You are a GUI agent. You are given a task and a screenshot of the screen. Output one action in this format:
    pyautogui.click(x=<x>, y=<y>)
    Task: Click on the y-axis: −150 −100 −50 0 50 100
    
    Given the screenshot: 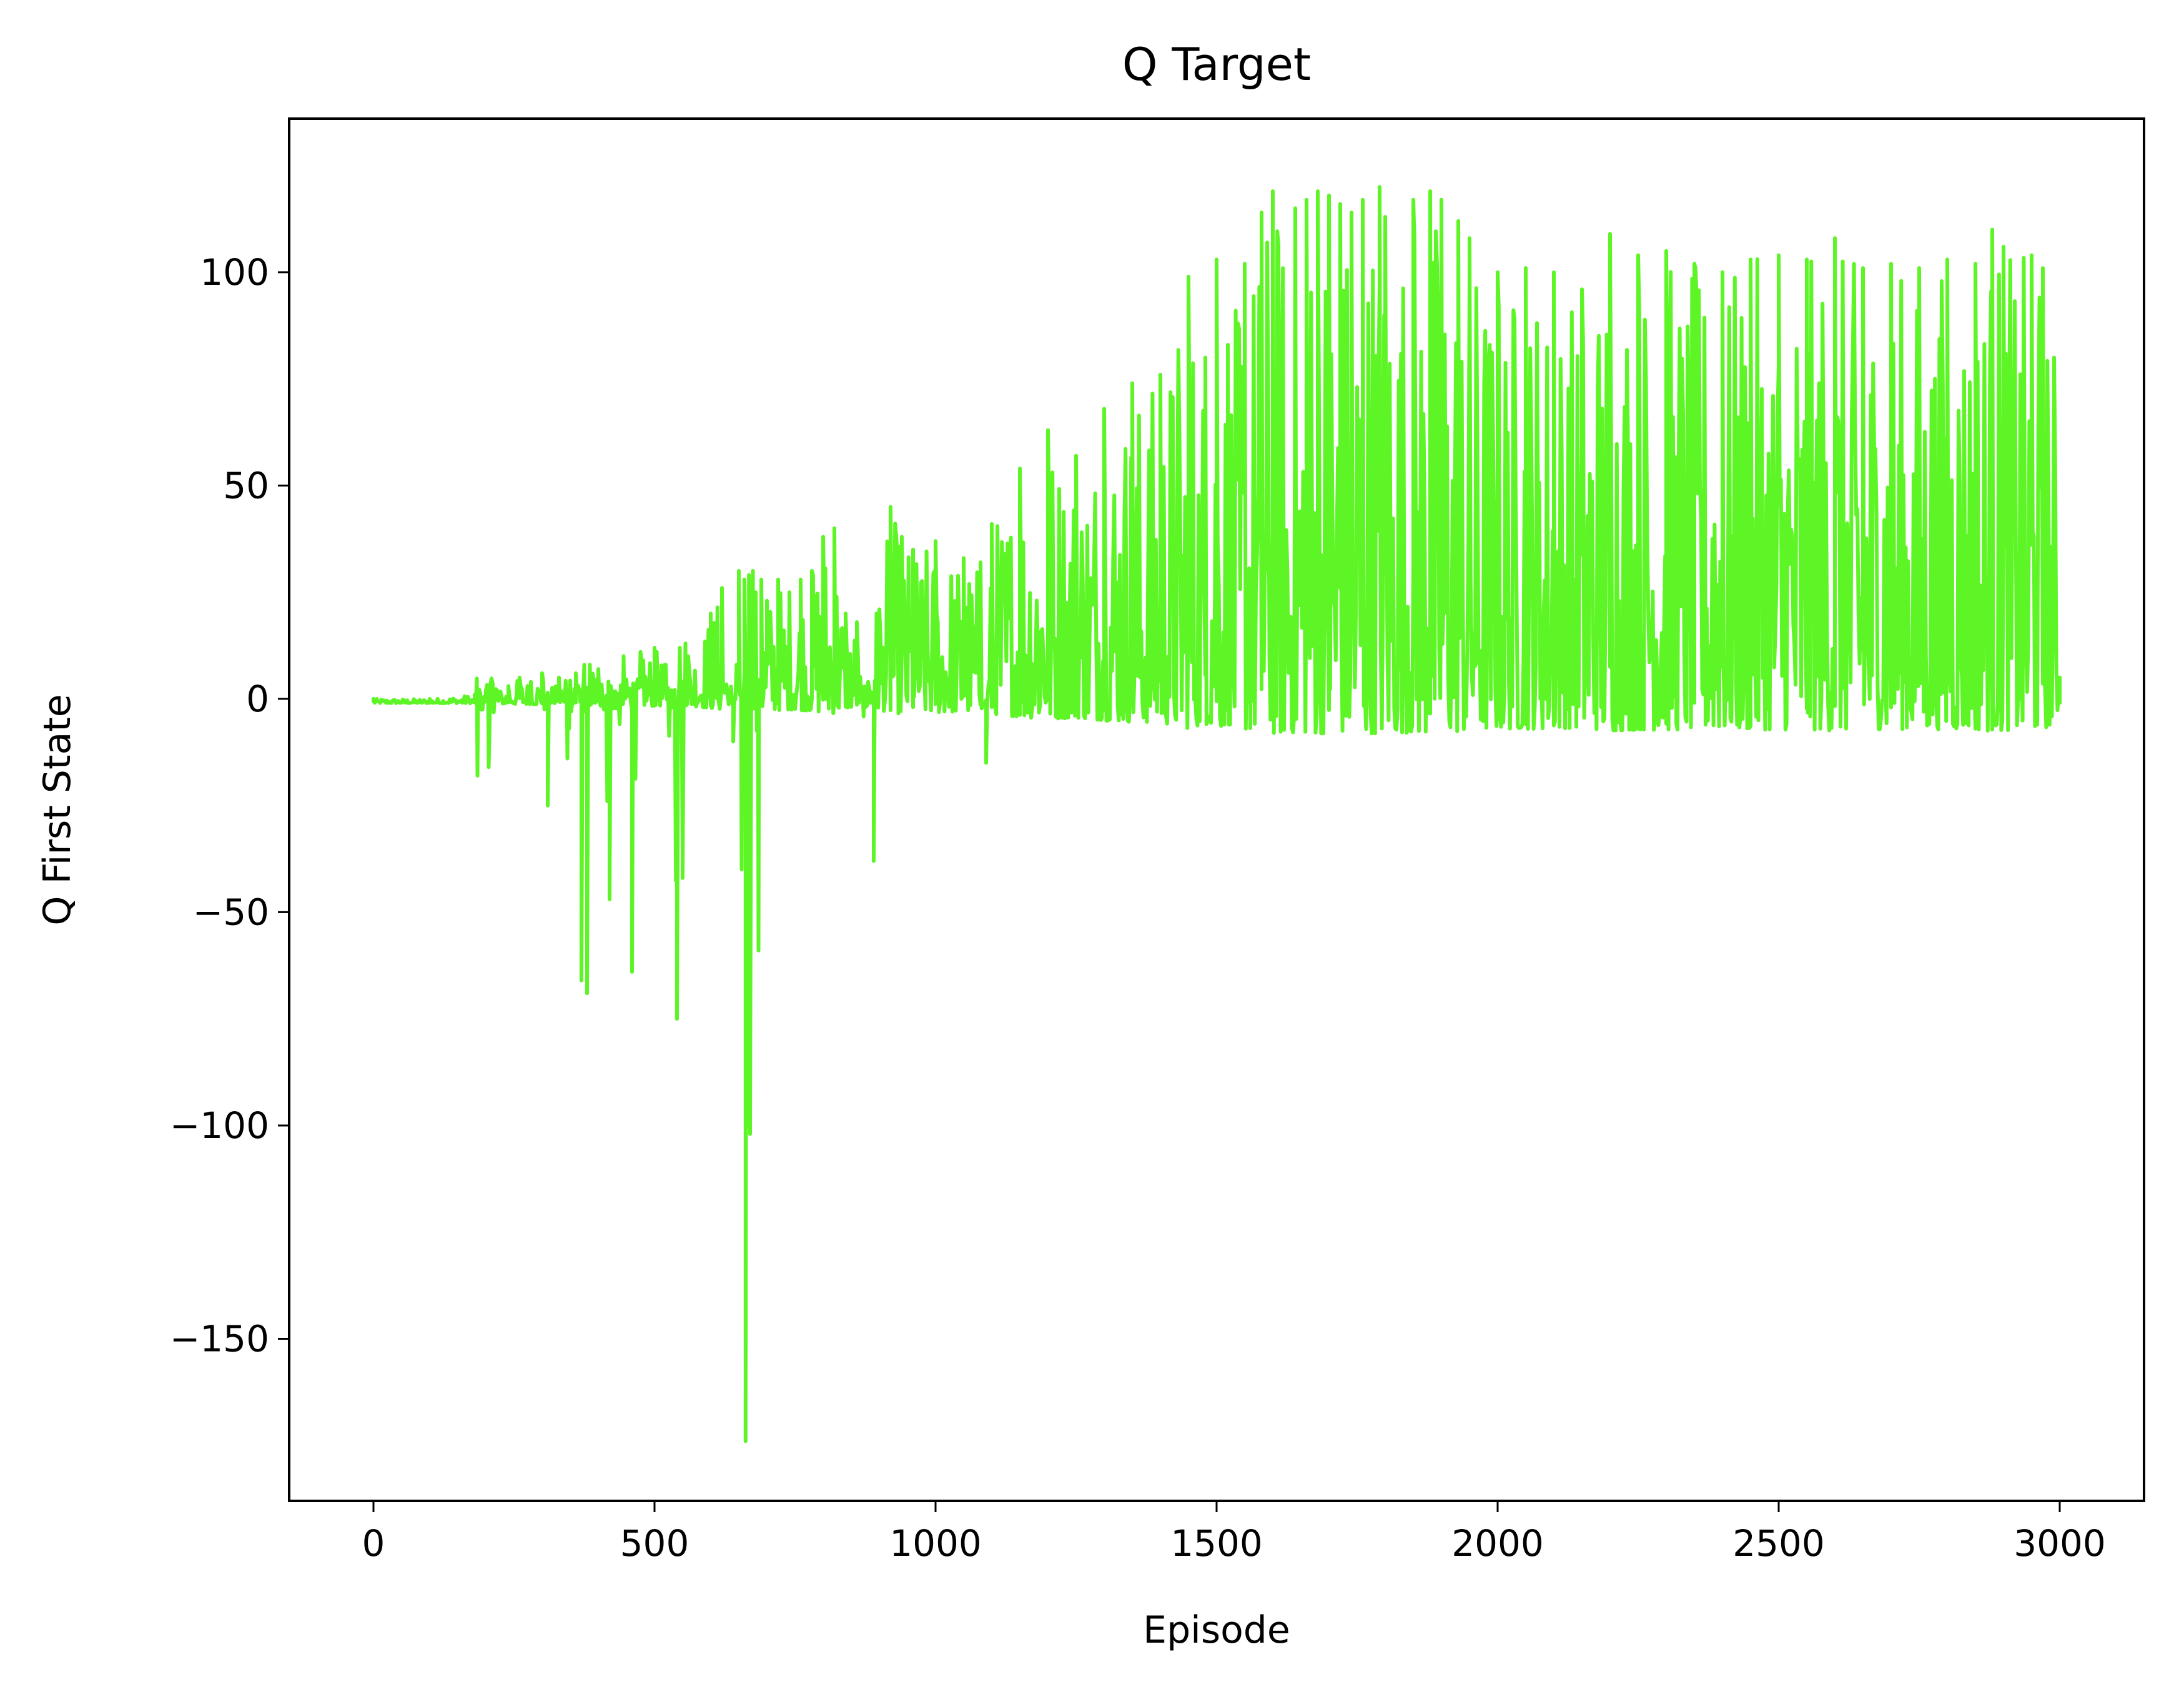 What is the action you would take?
    pyautogui.click(x=229, y=805)
    